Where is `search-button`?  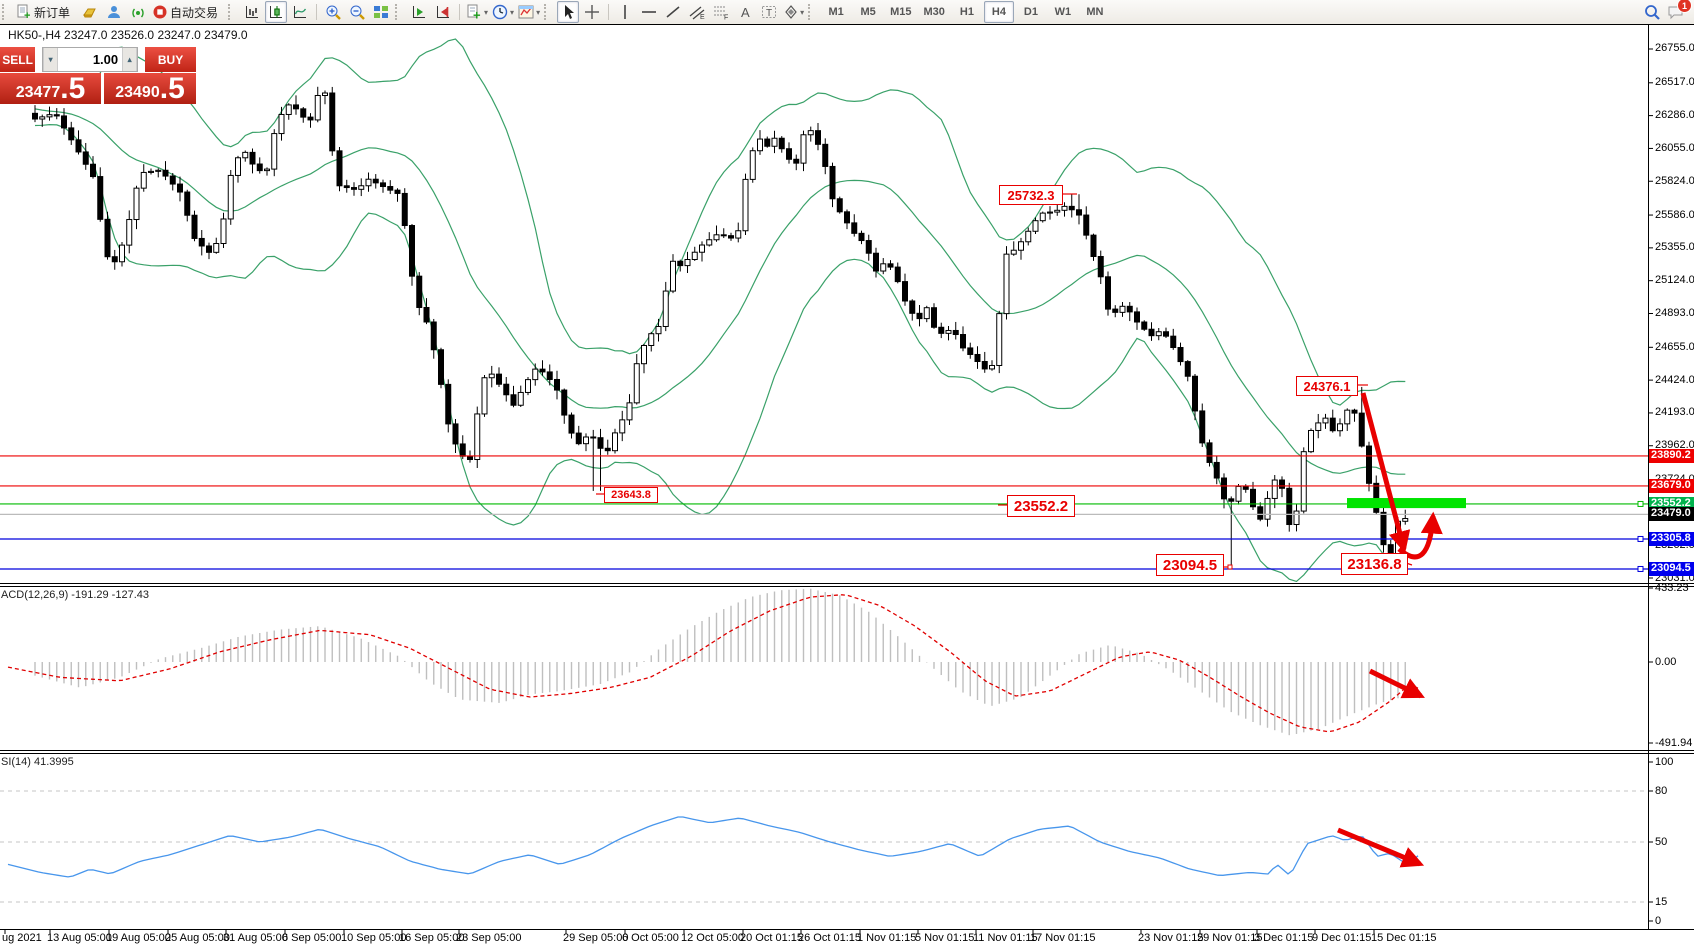 search-button is located at coordinates (1652, 12).